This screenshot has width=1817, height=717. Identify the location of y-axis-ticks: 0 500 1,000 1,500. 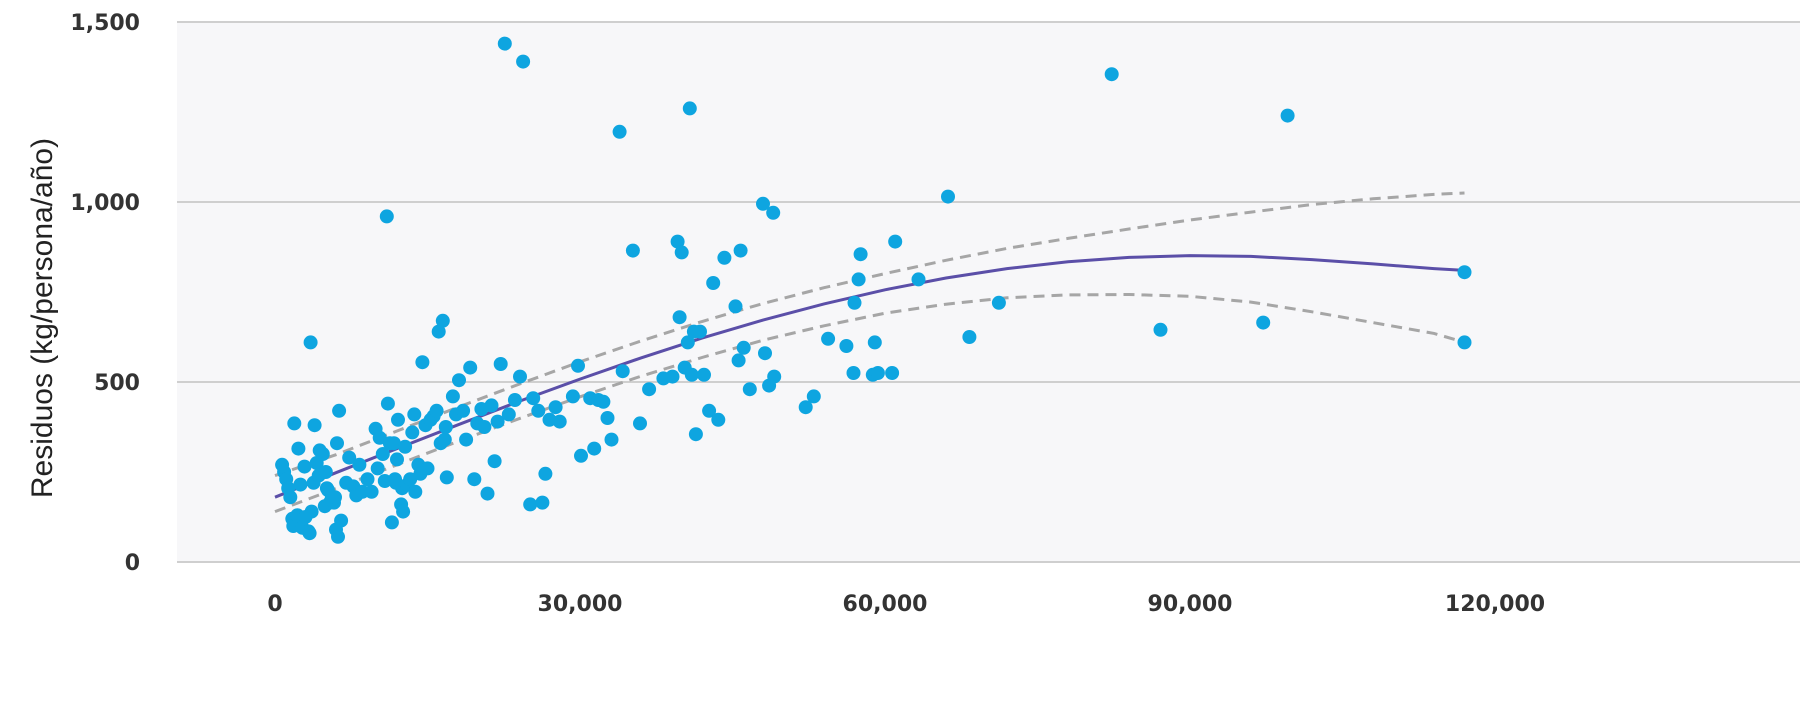
(105, 293).